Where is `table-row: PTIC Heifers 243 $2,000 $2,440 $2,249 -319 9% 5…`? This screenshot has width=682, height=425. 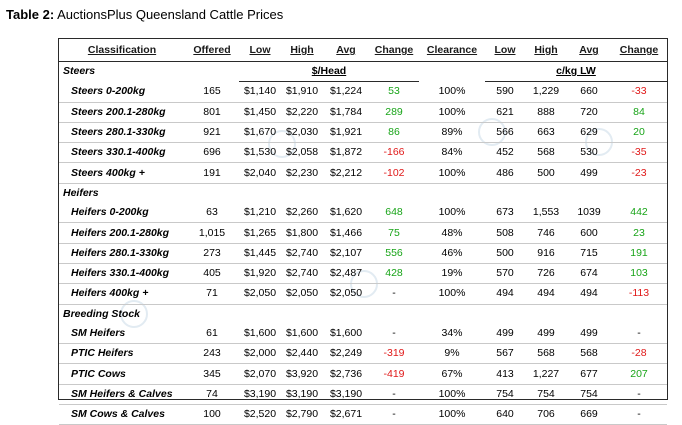 table-row: PTIC Heifers 243 $2,000 $2,440 $2,249 -319 9% 5… is located at coordinates (363, 354).